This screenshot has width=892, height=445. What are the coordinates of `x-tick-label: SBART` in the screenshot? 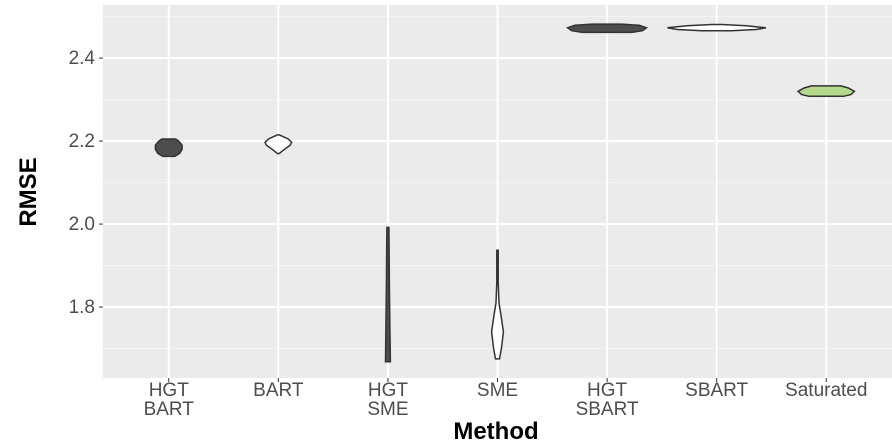 It's located at (717, 390).